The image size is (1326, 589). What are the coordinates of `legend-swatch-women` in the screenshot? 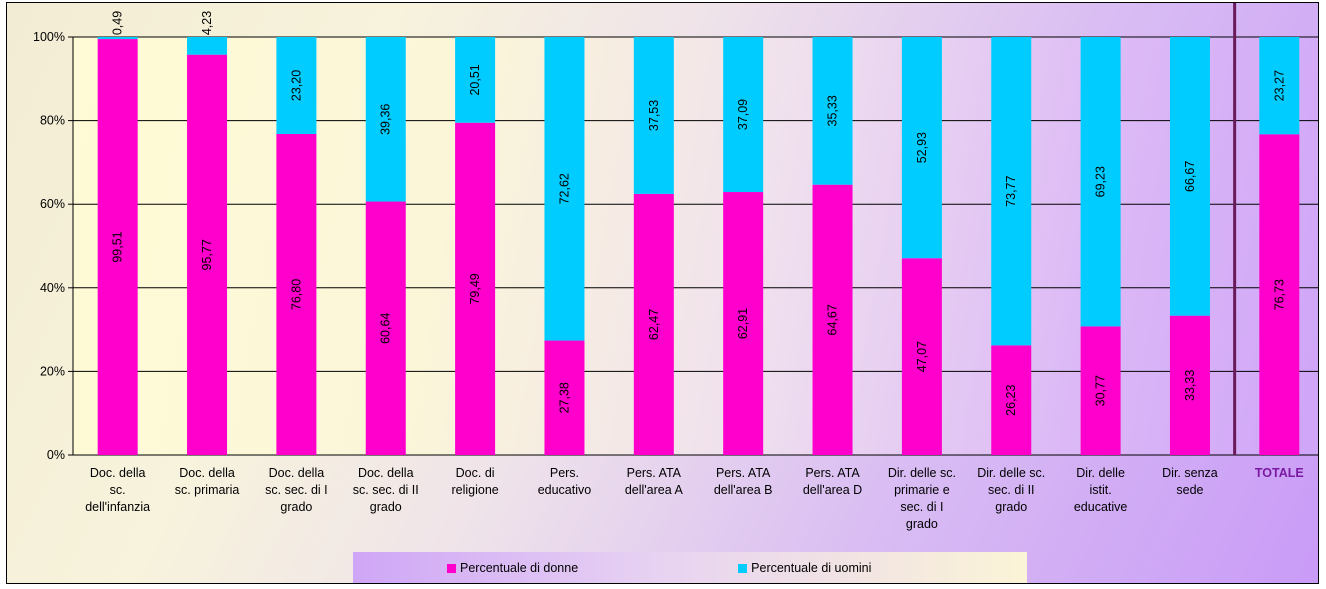 It's located at (451, 568).